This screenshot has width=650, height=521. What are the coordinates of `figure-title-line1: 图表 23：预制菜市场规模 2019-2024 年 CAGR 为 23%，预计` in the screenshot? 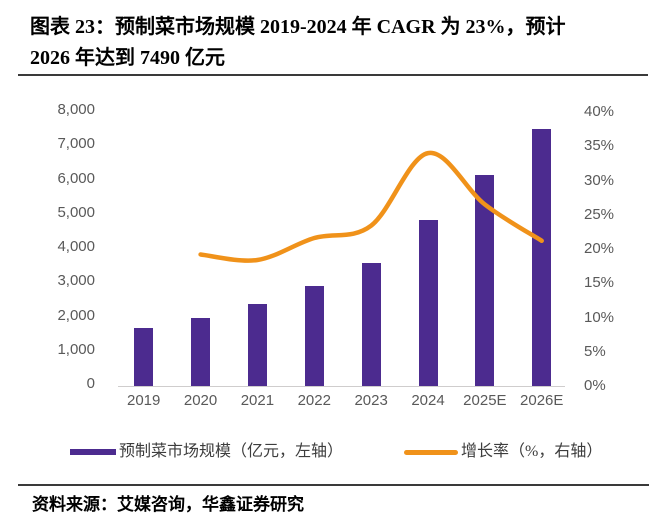 It's located at (298, 27).